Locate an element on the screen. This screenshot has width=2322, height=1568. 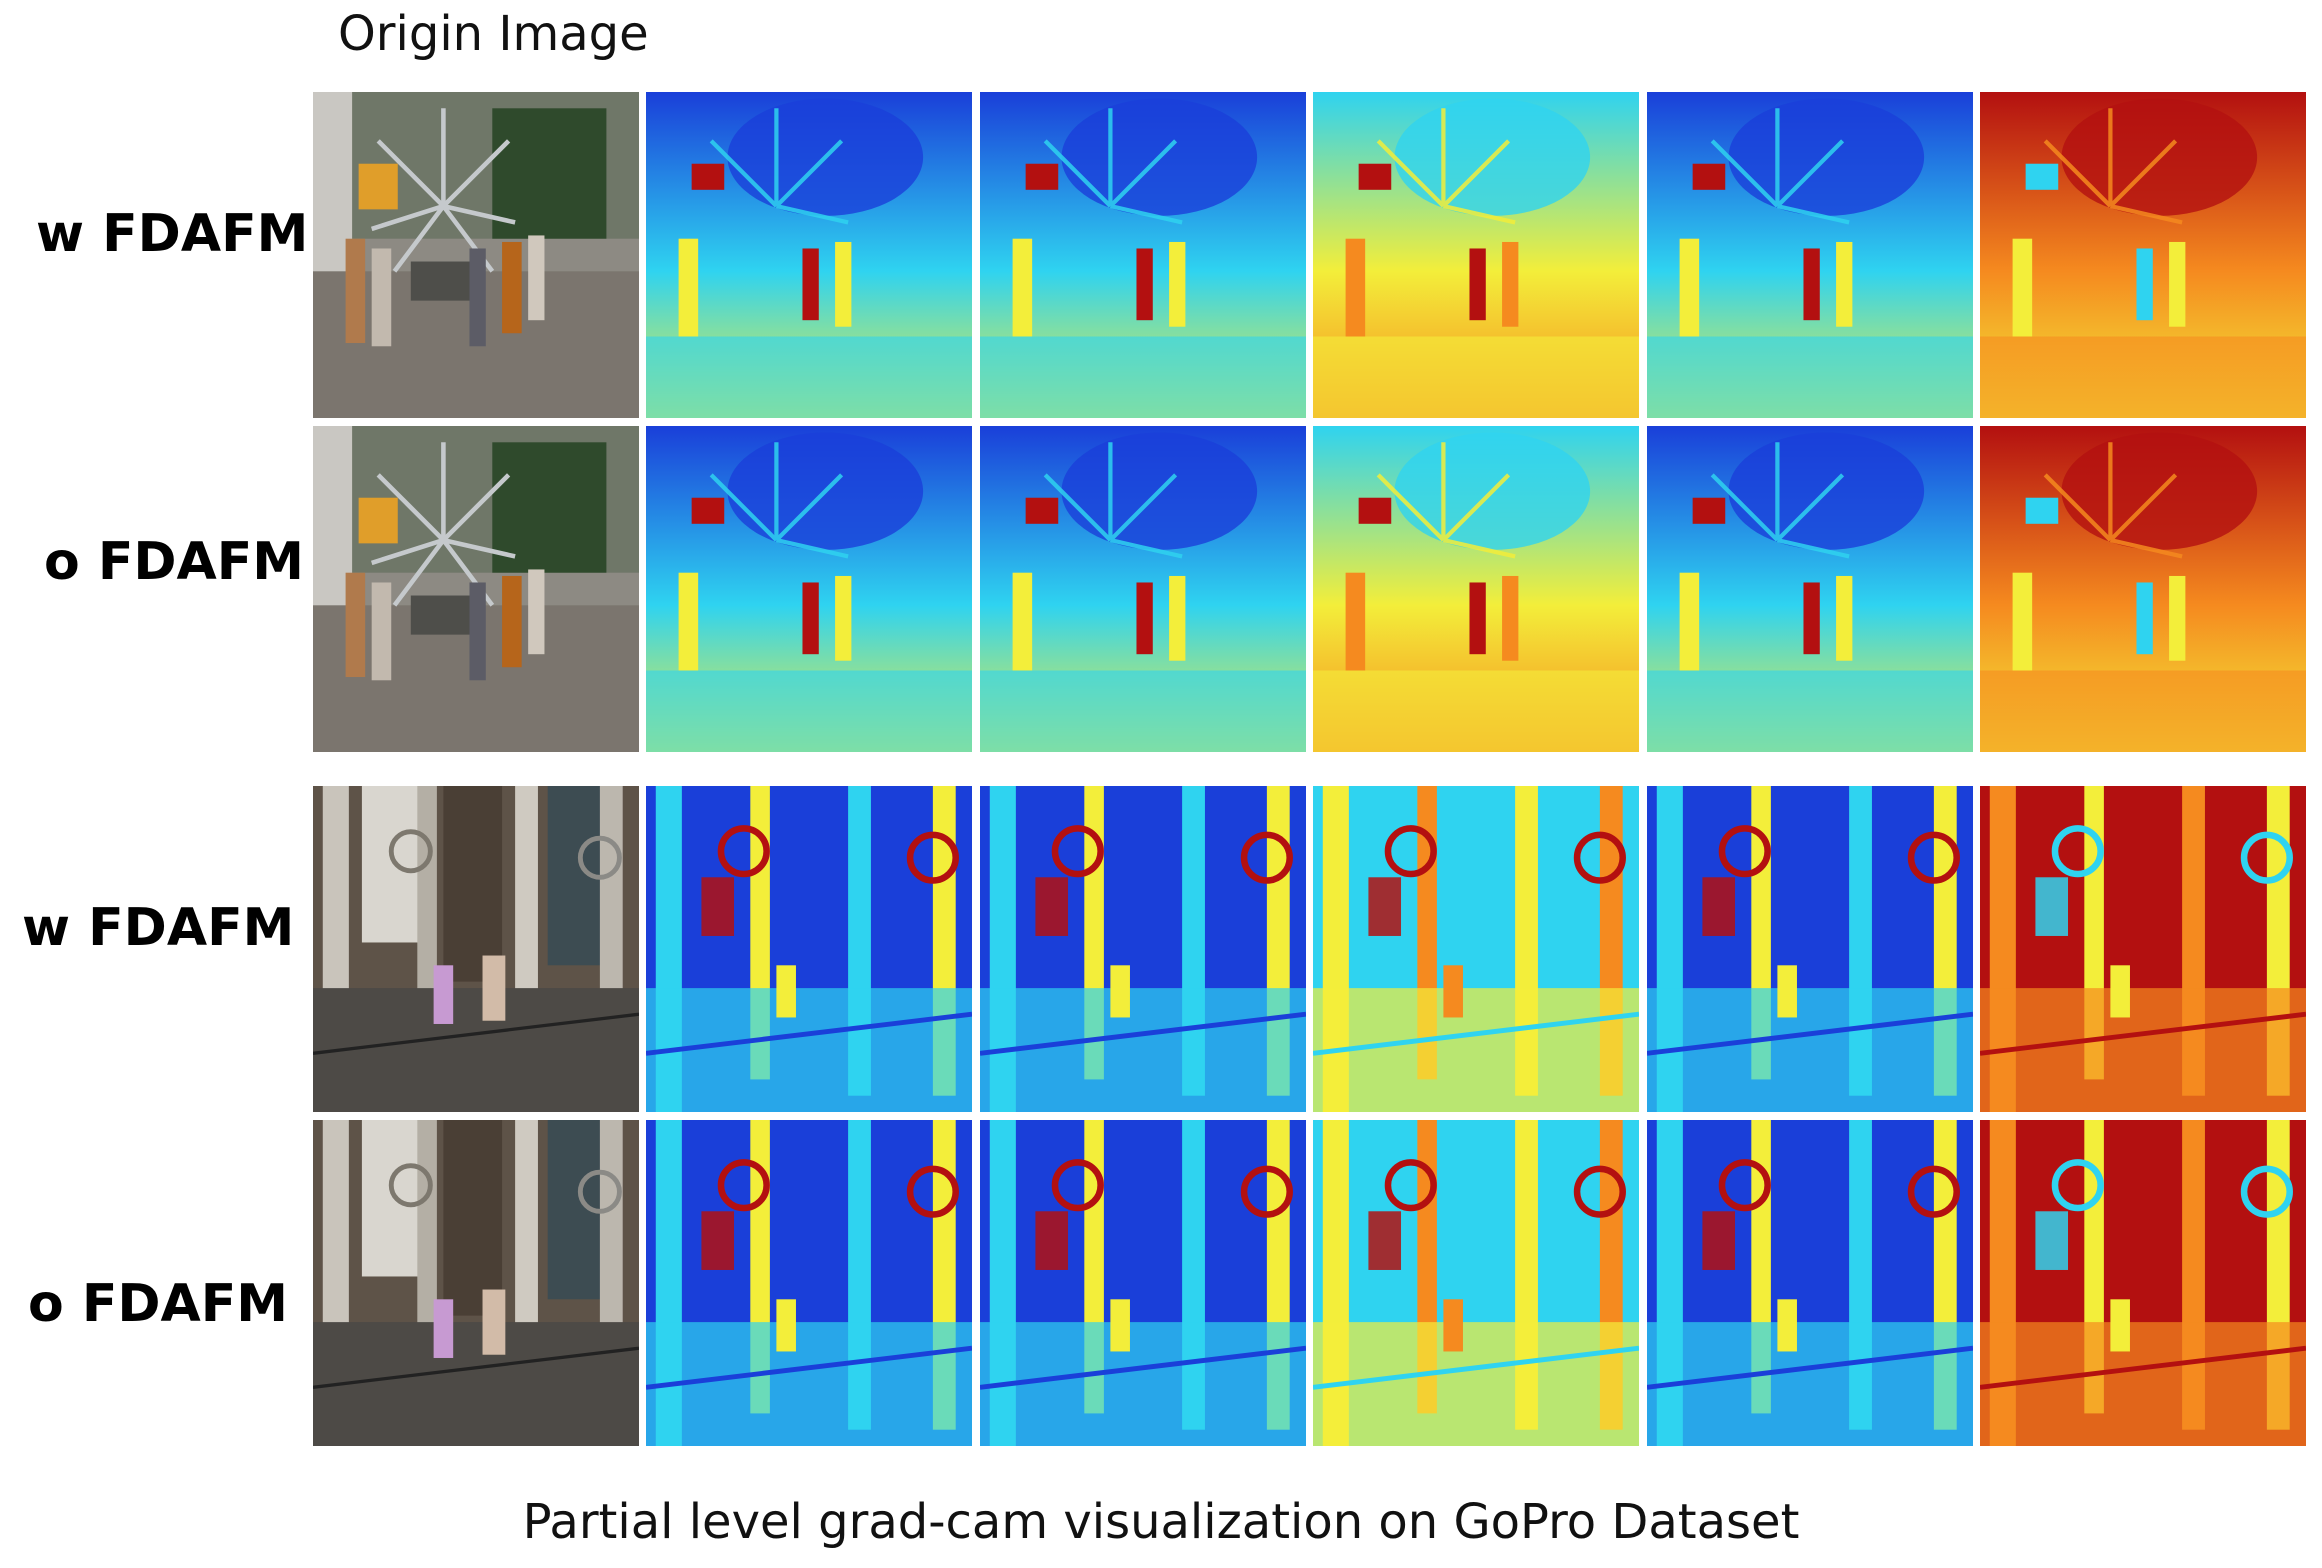
row-label-3: w FDAFM is located at coordinates (158, 928).